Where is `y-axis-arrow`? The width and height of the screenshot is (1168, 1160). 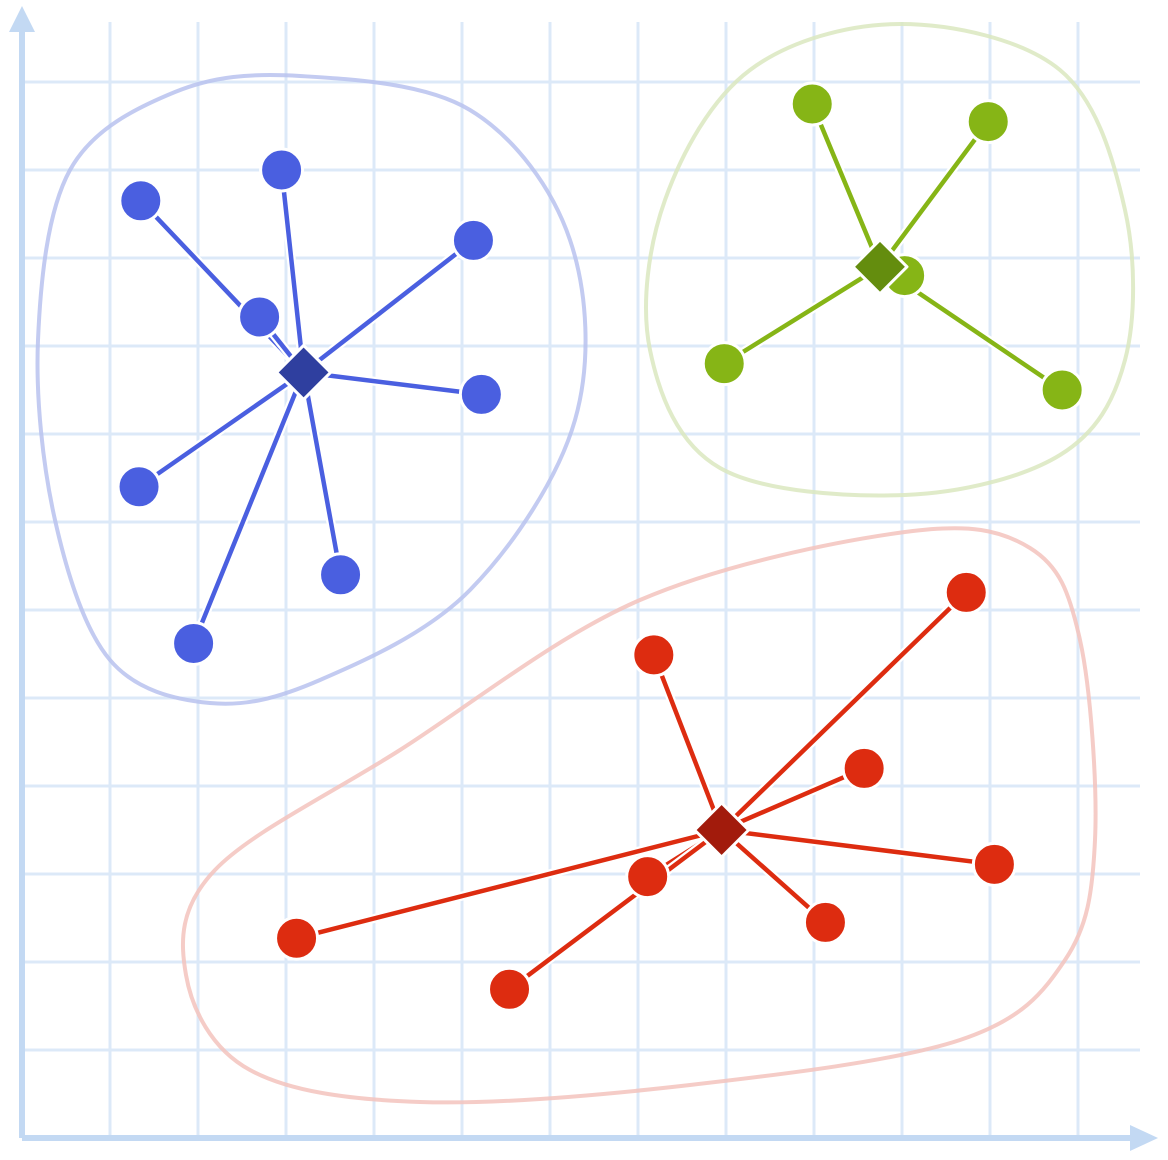 y-axis-arrow is located at coordinates (22, 19).